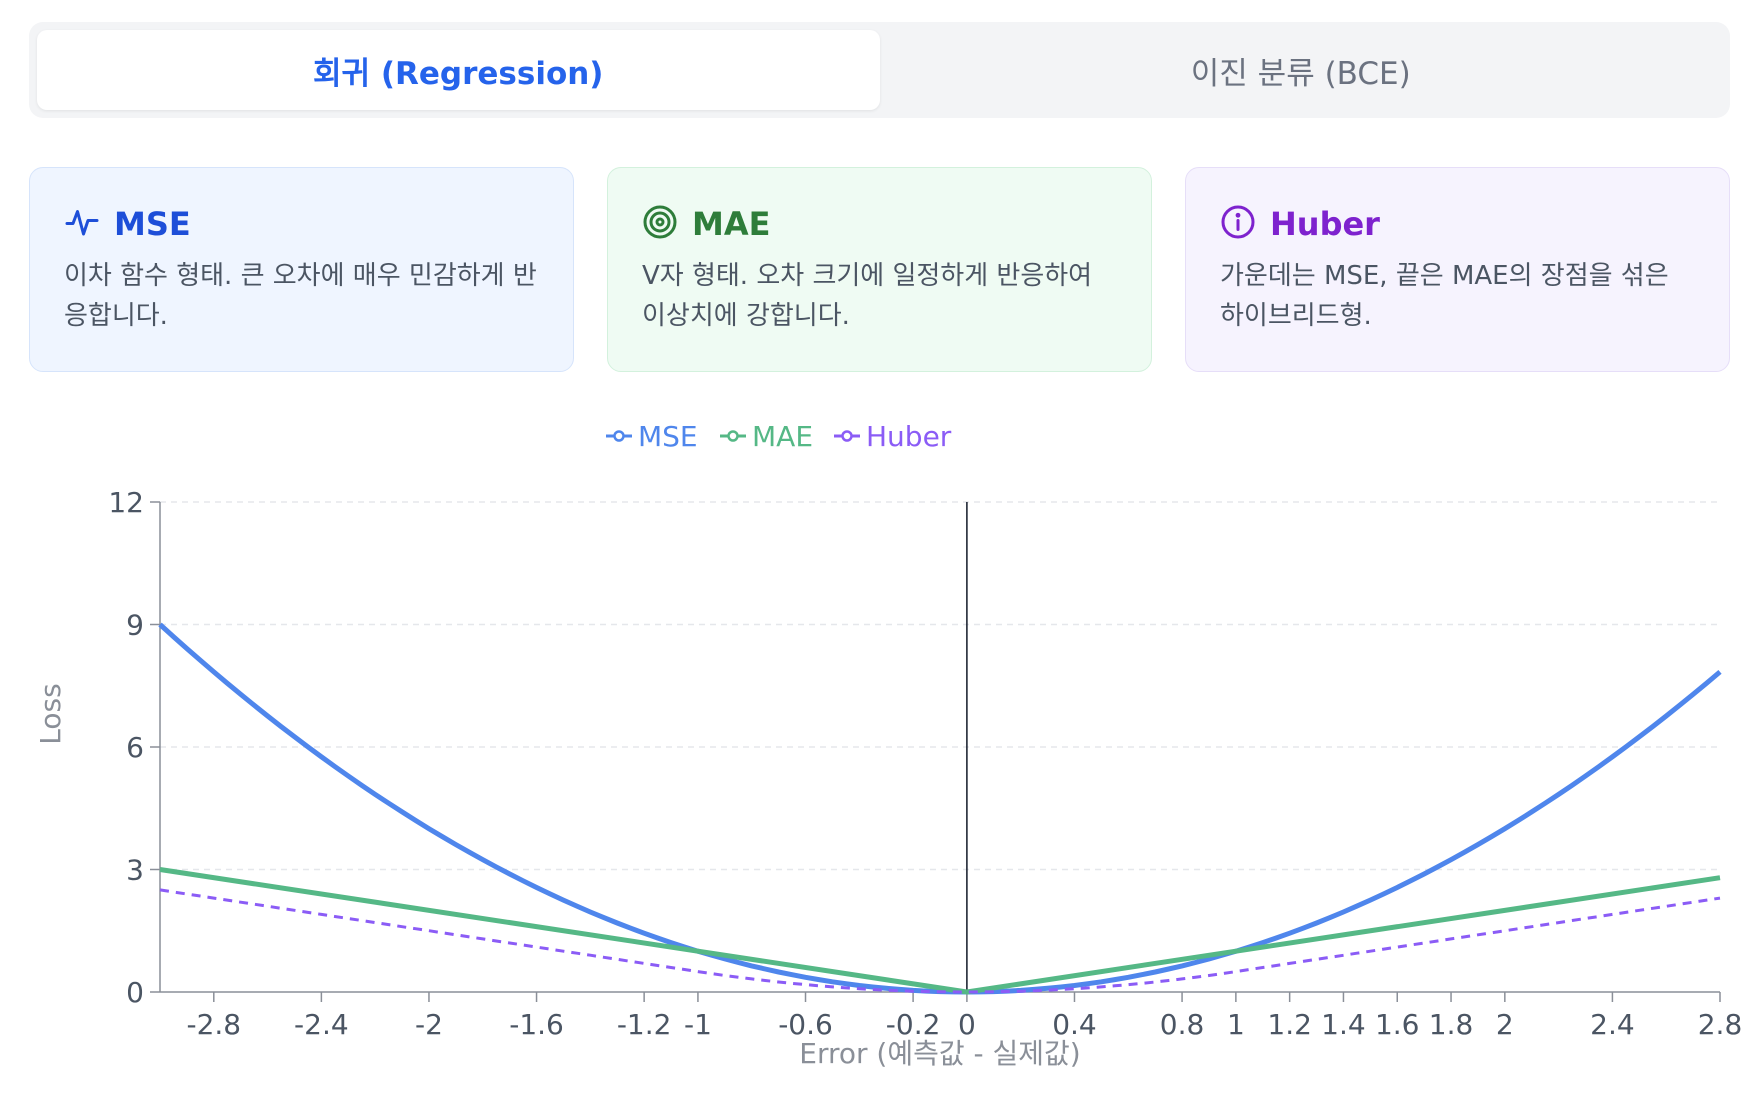 Image resolution: width=1760 pixels, height=1098 pixels. Describe the element at coordinates (135, 747) in the screenshot. I see `y-tick-label: 6` at that location.